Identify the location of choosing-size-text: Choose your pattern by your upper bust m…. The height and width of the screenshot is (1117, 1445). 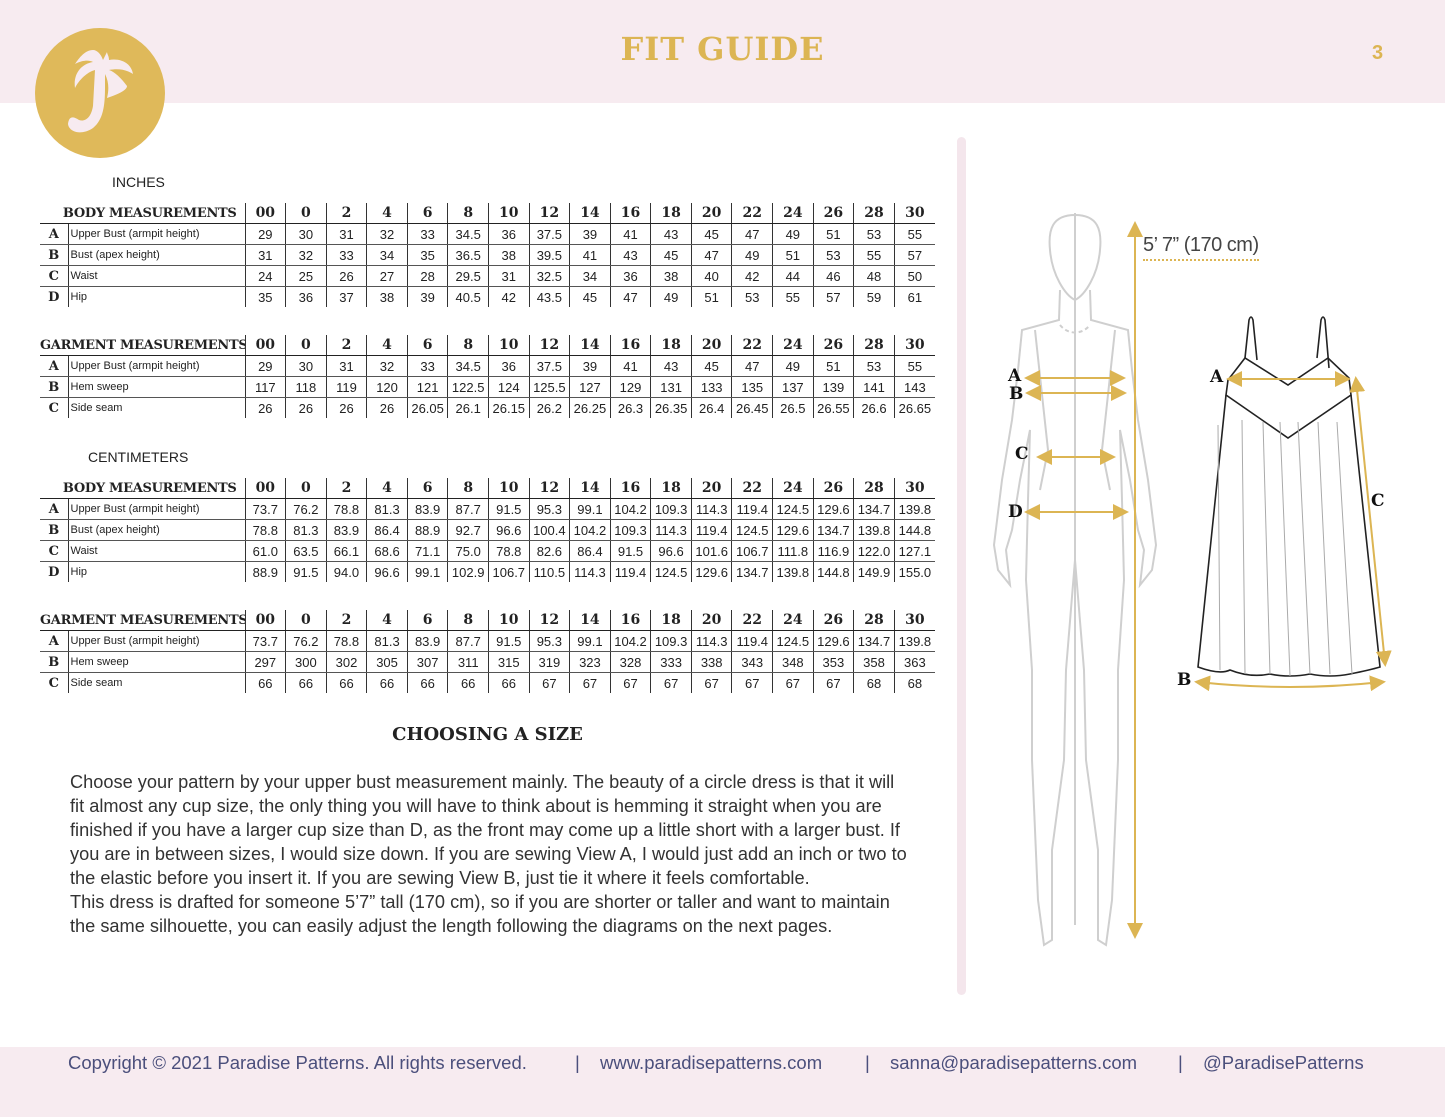
(490, 854).